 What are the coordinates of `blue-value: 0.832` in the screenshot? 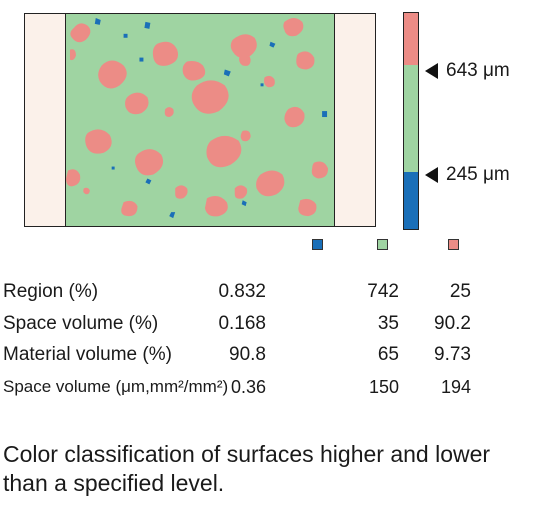 It's located at (242, 291).